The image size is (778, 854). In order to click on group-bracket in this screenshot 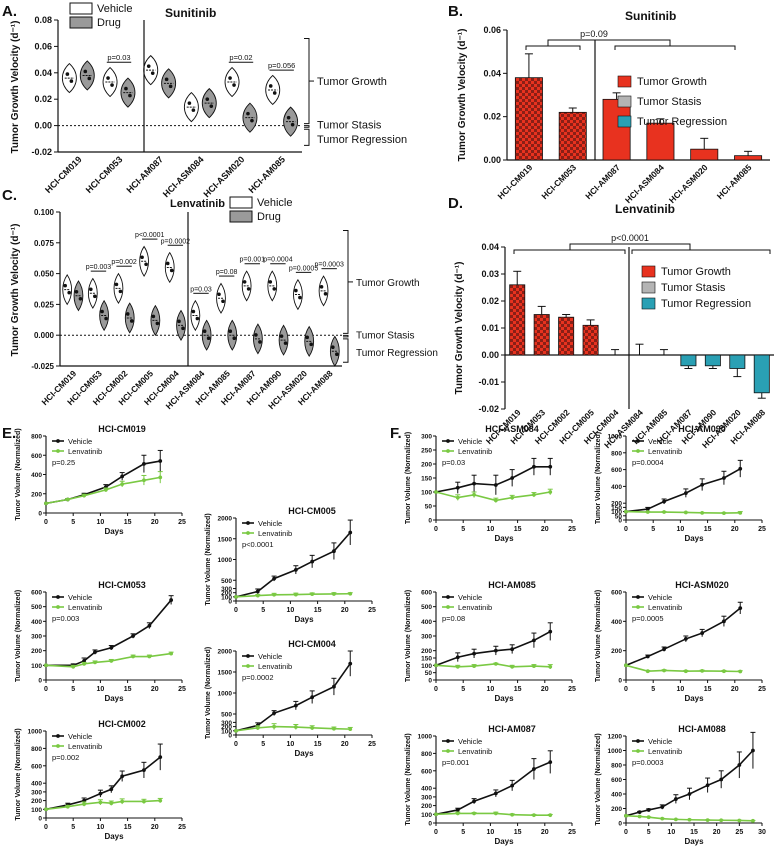, I will do `click(642, 248)`.